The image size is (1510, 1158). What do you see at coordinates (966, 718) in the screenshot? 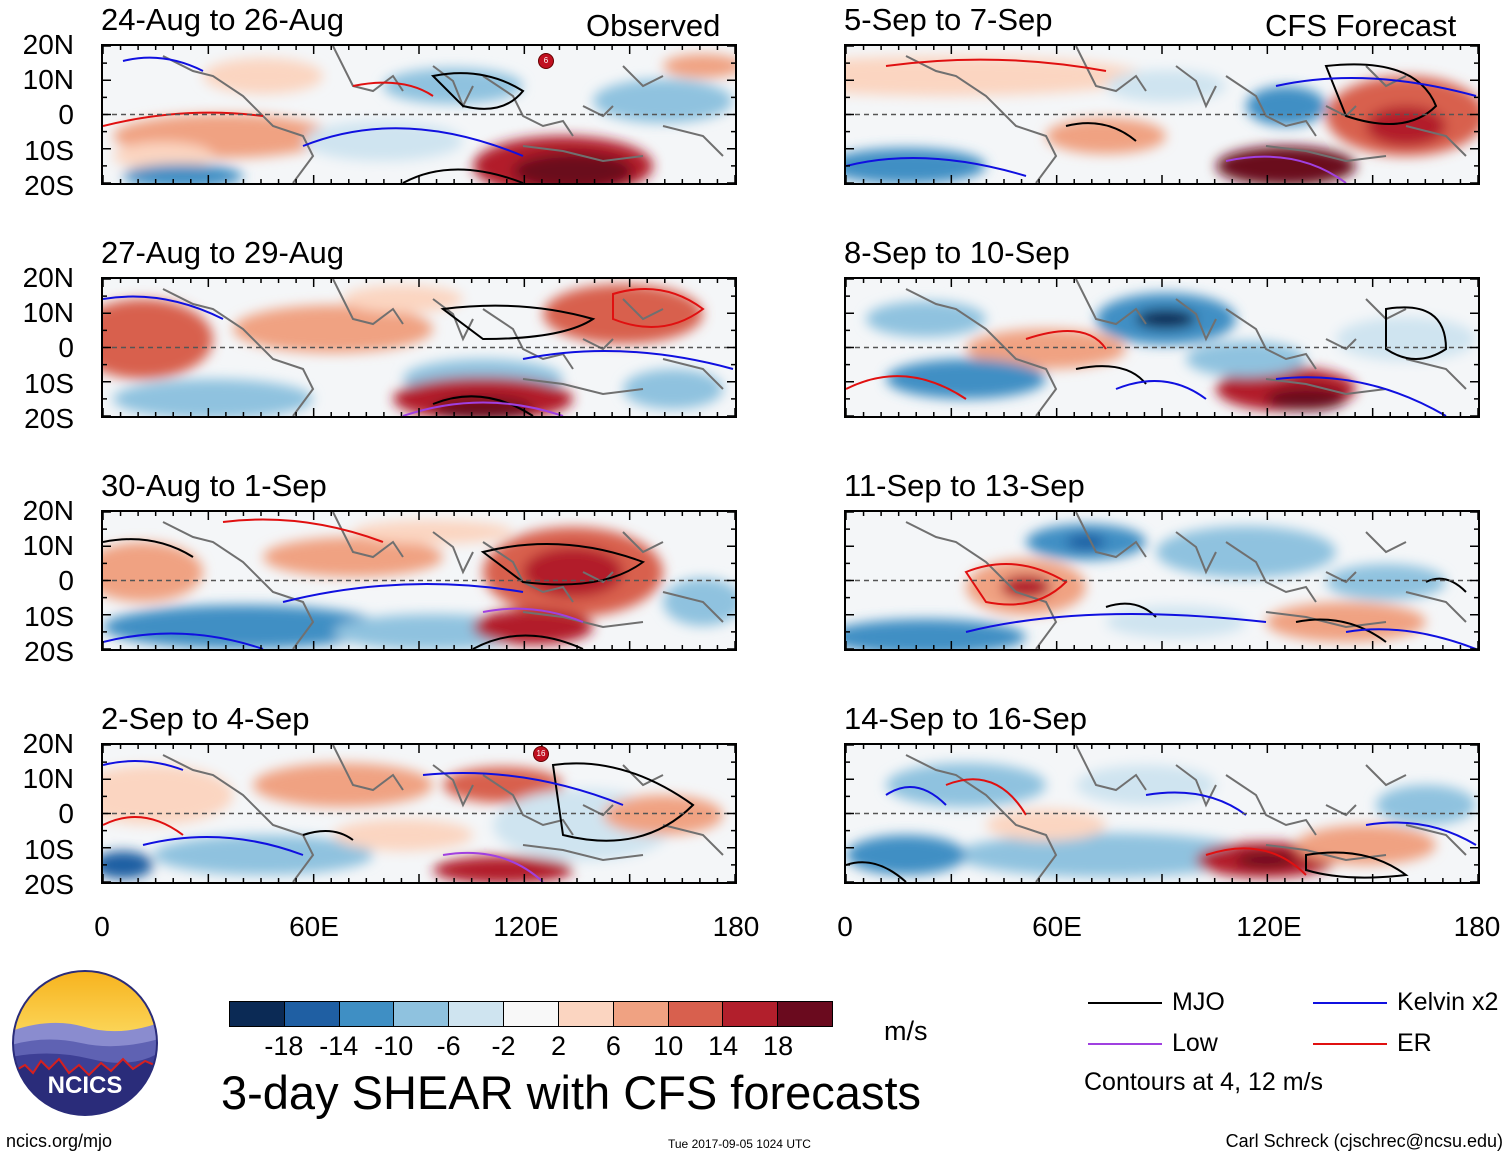
I see `panel-title-right-4: 14-Sep to 16-Sep` at bounding box center [966, 718].